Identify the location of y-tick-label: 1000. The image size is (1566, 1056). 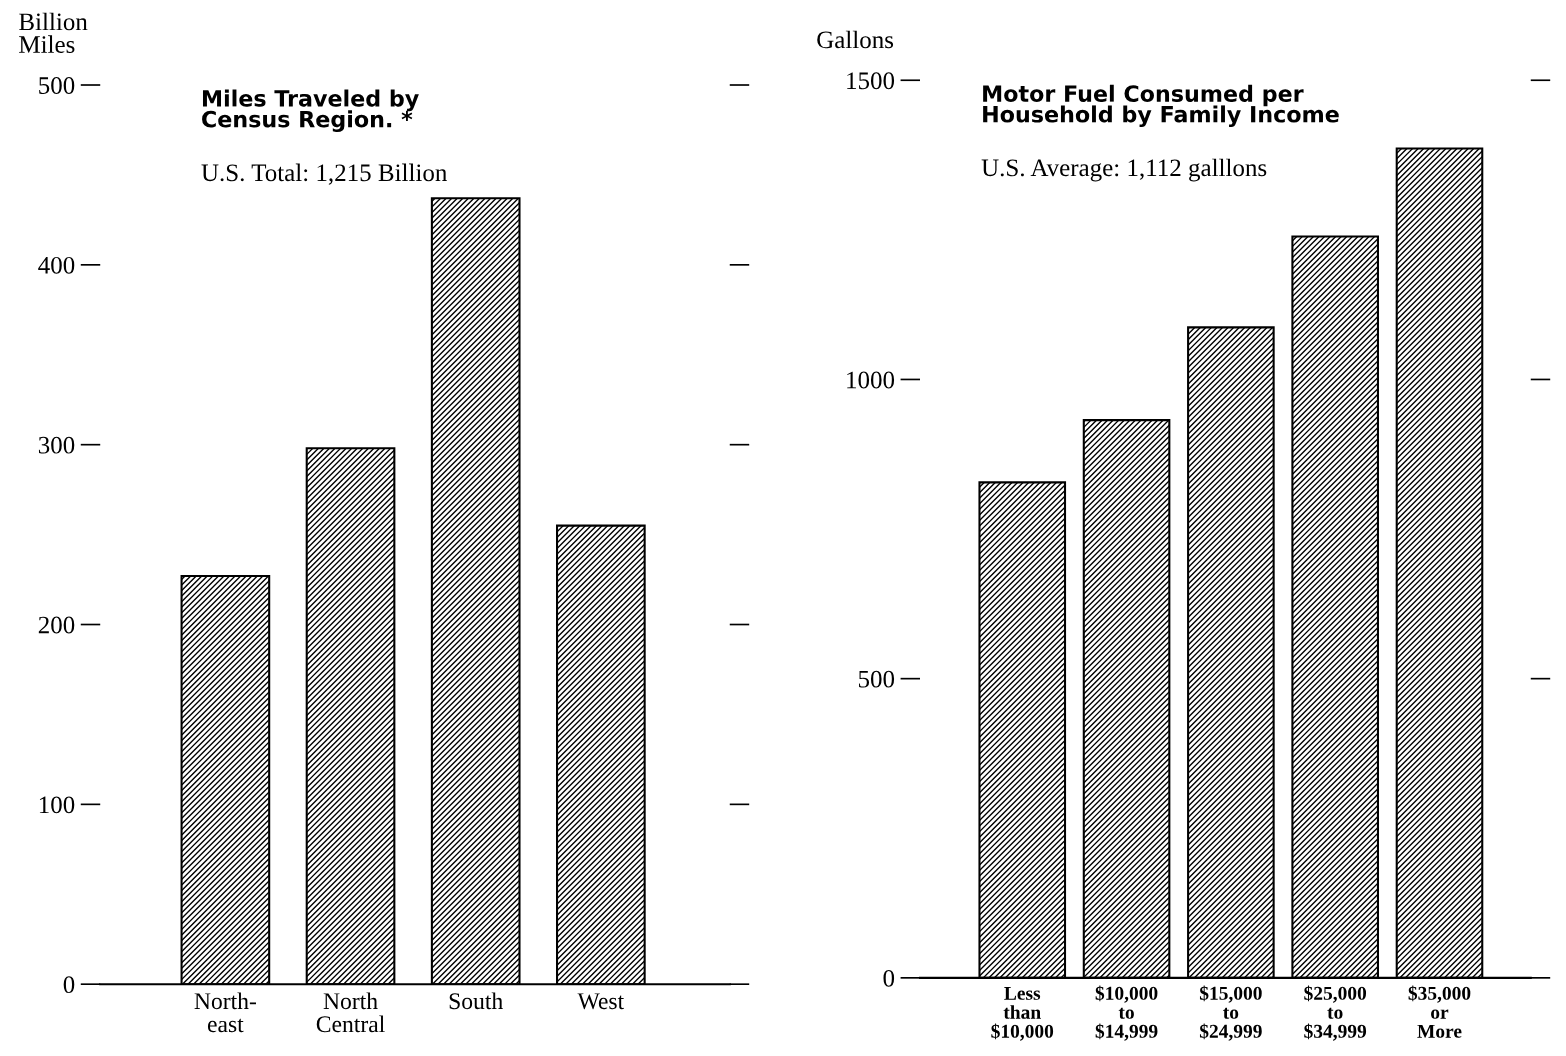
(871, 380).